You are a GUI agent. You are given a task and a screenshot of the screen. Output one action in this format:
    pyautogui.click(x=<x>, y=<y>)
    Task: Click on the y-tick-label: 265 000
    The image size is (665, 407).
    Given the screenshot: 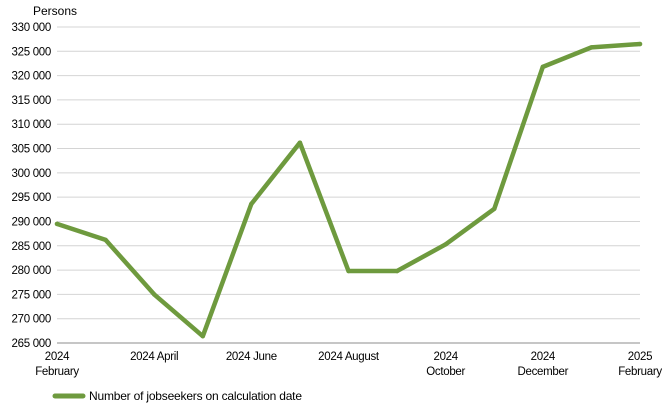 What is the action you would take?
    pyautogui.click(x=31, y=344)
    